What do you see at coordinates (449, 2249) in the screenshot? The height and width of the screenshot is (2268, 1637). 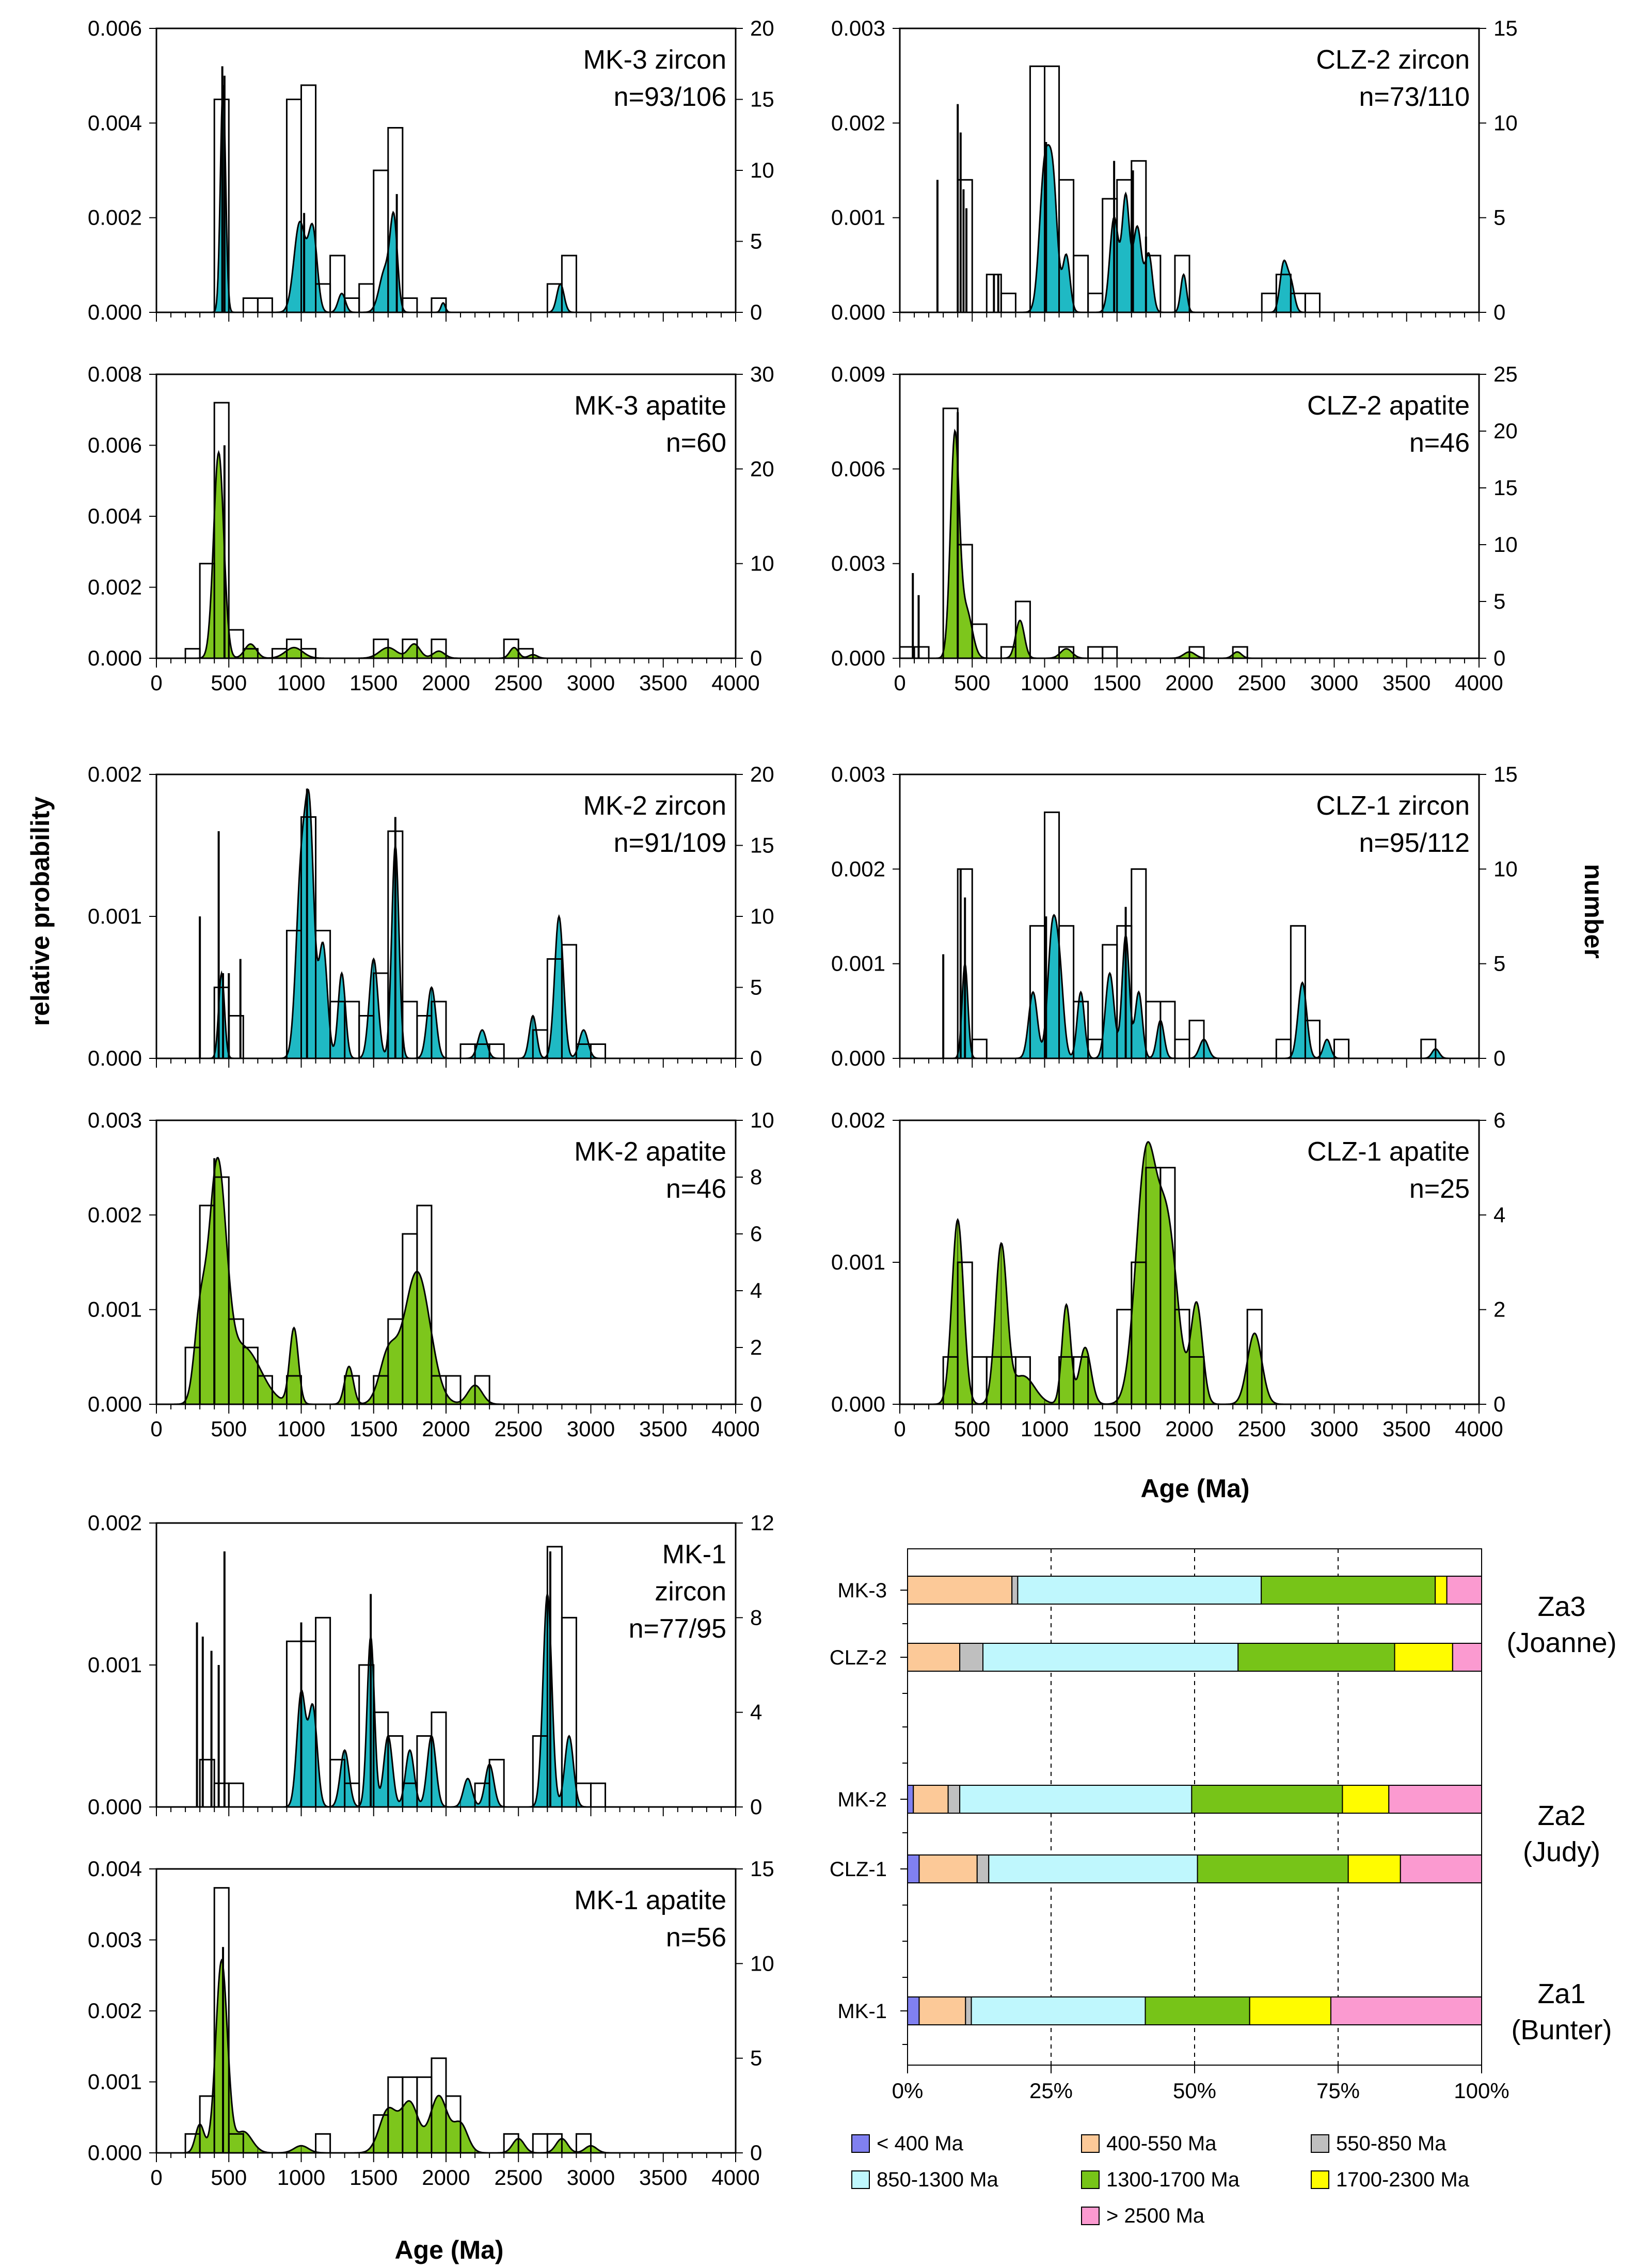 I see `x-axis-label-left: Age (Ma)` at bounding box center [449, 2249].